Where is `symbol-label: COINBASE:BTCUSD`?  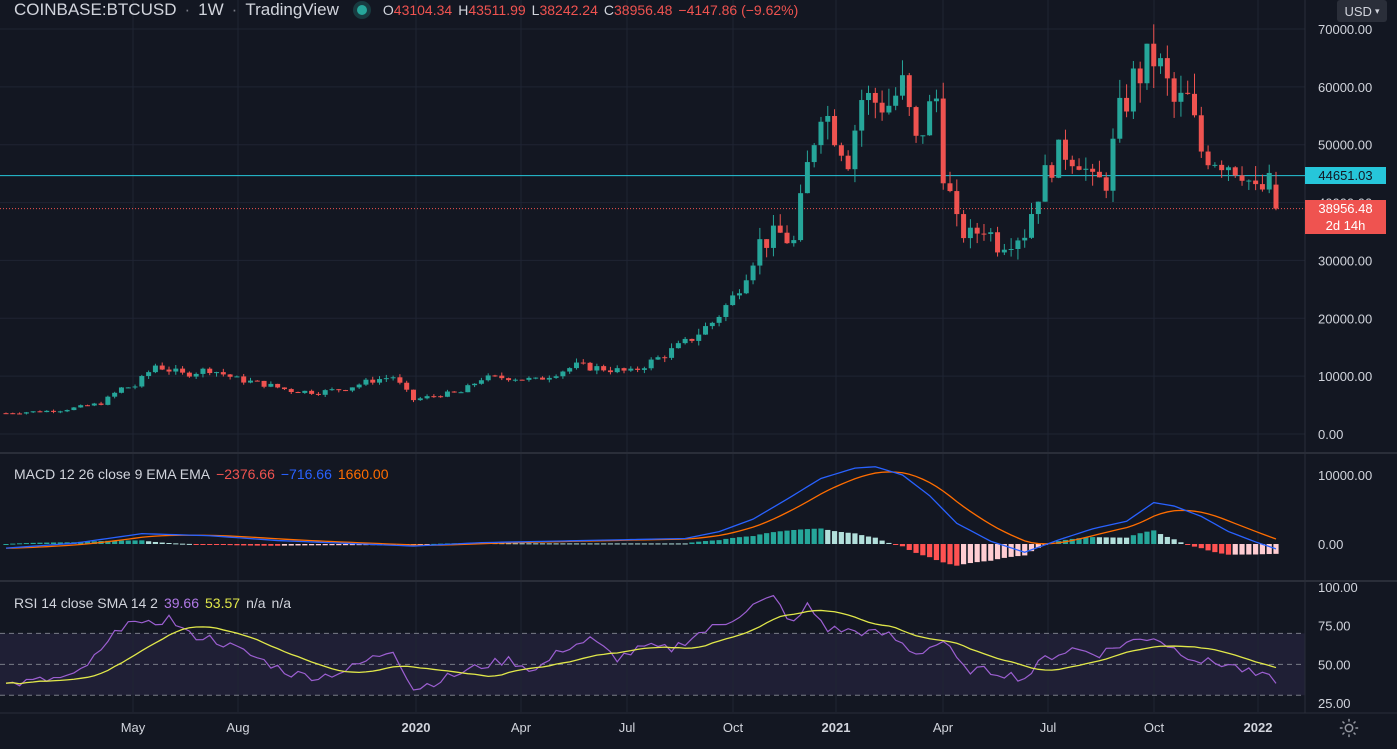 symbol-label: COINBASE:BTCUSD is located at coordinates (95, 9).